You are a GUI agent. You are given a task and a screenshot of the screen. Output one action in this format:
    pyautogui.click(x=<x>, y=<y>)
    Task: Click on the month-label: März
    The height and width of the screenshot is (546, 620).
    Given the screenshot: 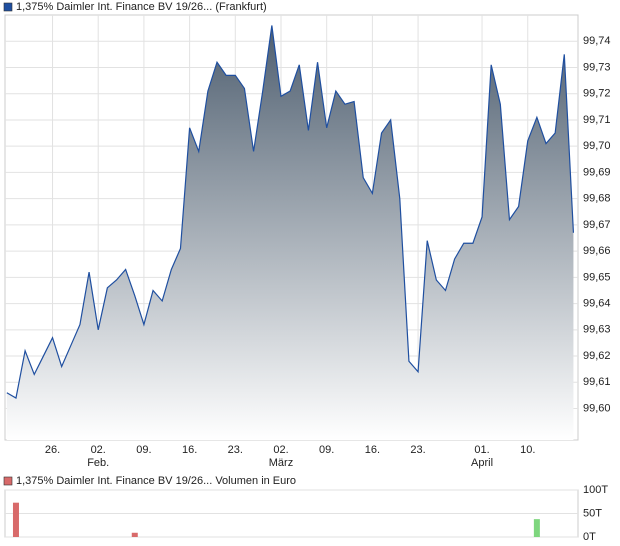 What is the action you would take?
    pyautogui.click(x=281, y=463)
    